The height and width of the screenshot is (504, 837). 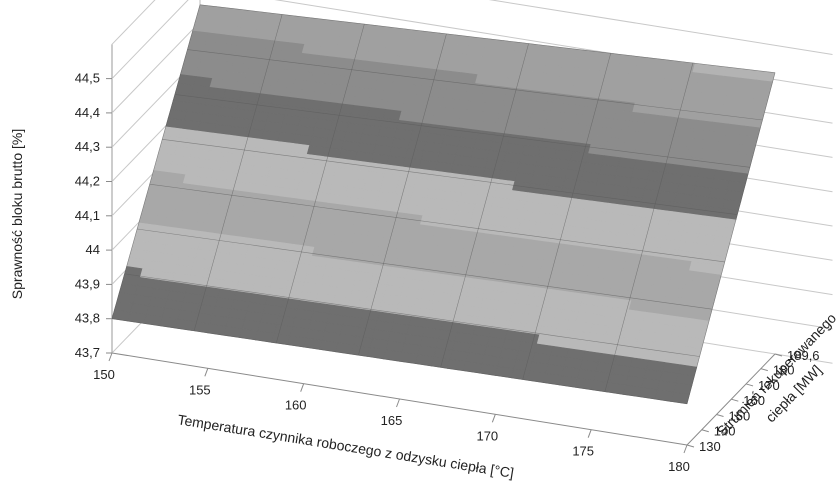 I want to click on y-tick-label: 150, so click(x=740, y=415).